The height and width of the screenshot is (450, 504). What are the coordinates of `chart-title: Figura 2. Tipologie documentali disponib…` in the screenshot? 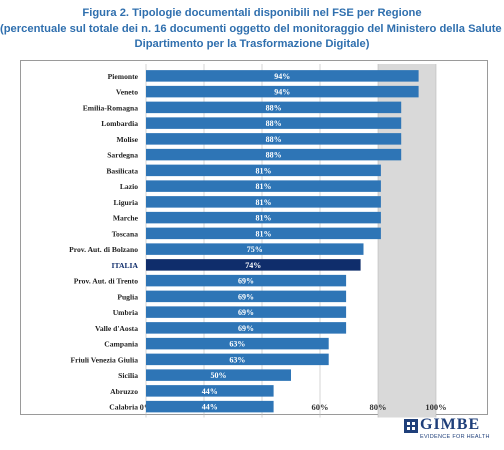 It's located at (252, 29).